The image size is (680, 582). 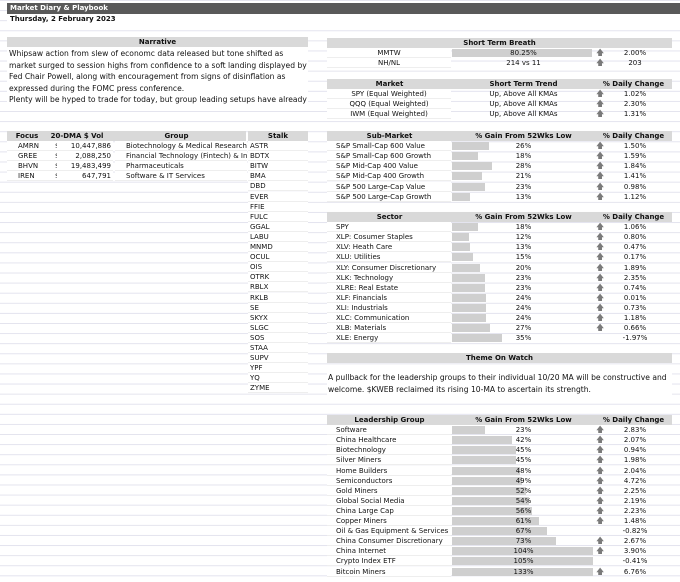 I want to click on leadership-row-label: China Internet, so click(x=389, y=551).